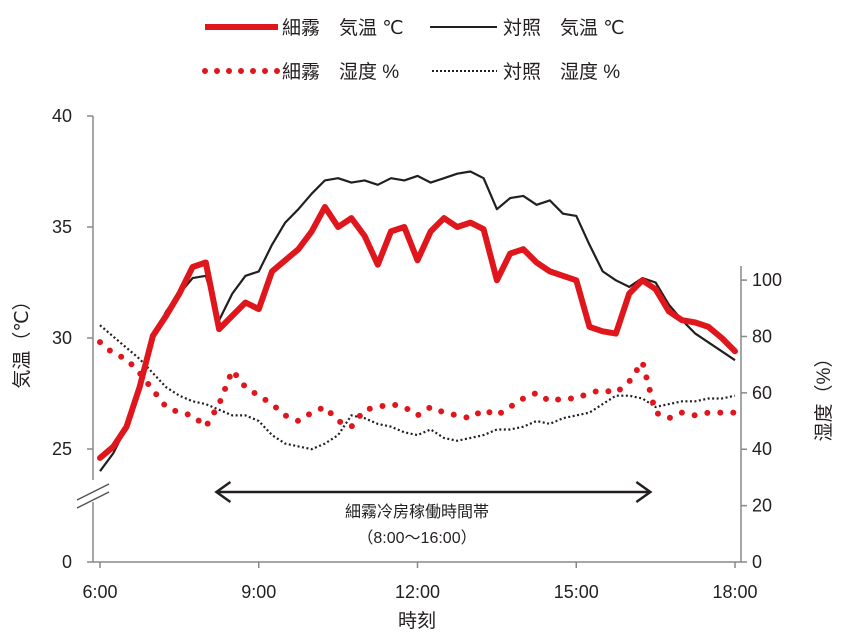 This screenshot has height=641, width=847. What do you see at coordinates (767, 280) in the screenshot?
I see `right-tick-label: 100` at bounding box center [767, 280].